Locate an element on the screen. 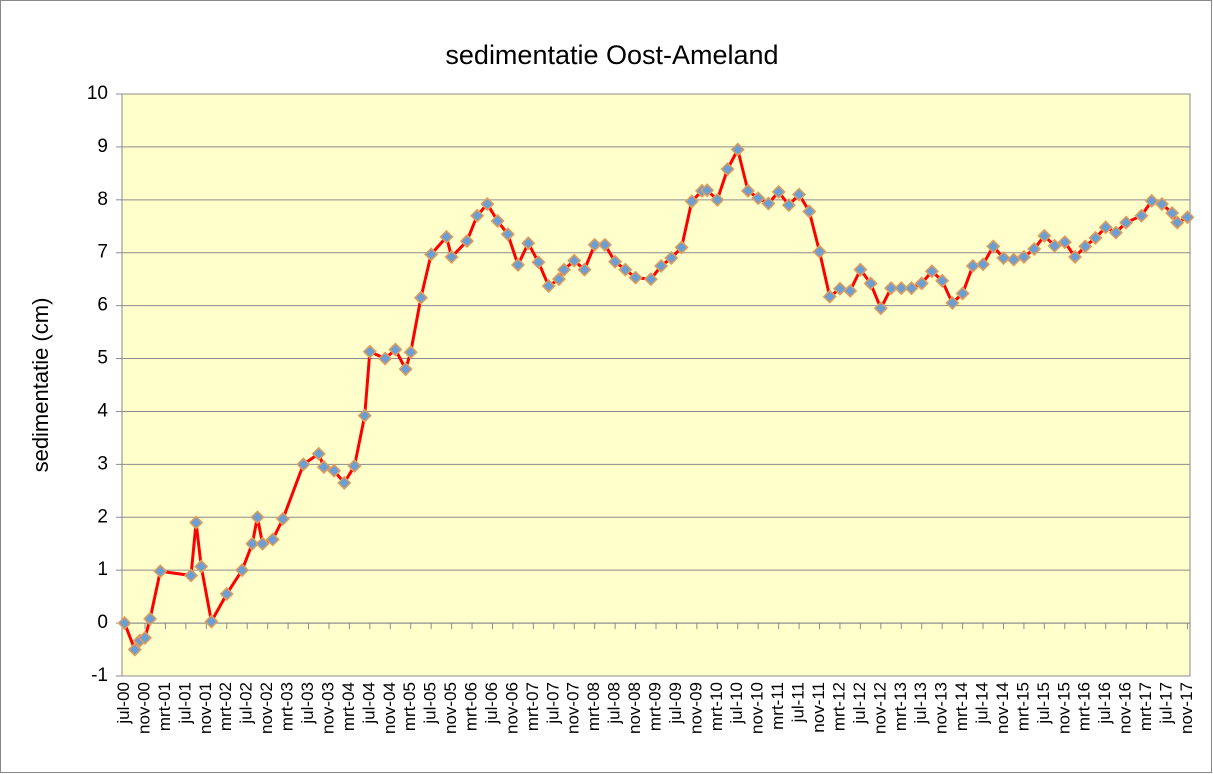 The width and height of the screenshot is (1213, 774). x-tick-label: nov-17 is located at coordinates (1186, 708).